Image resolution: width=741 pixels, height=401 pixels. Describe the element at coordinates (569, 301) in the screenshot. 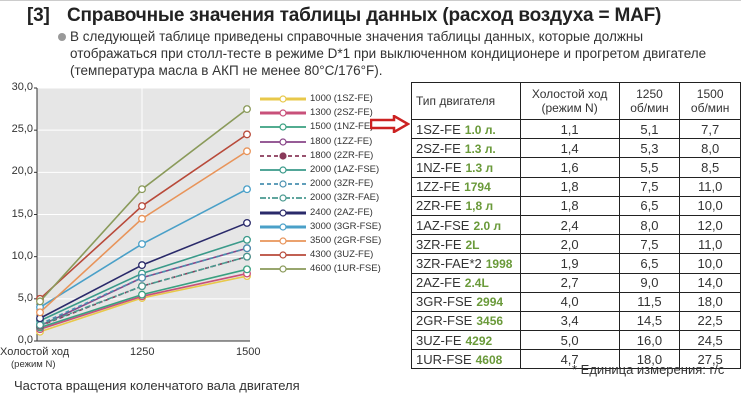

I see `cell-idle: 4,0` at that location.